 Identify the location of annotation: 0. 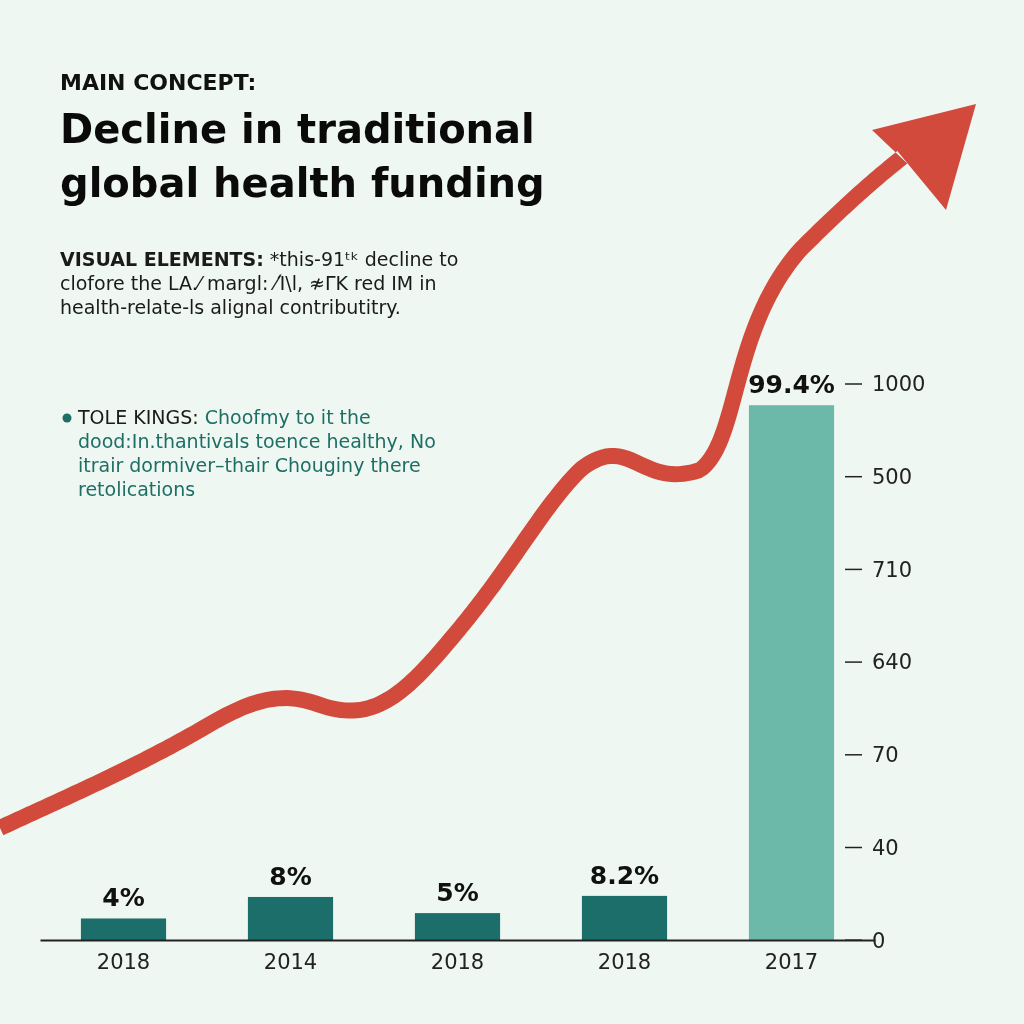
(879, 940).